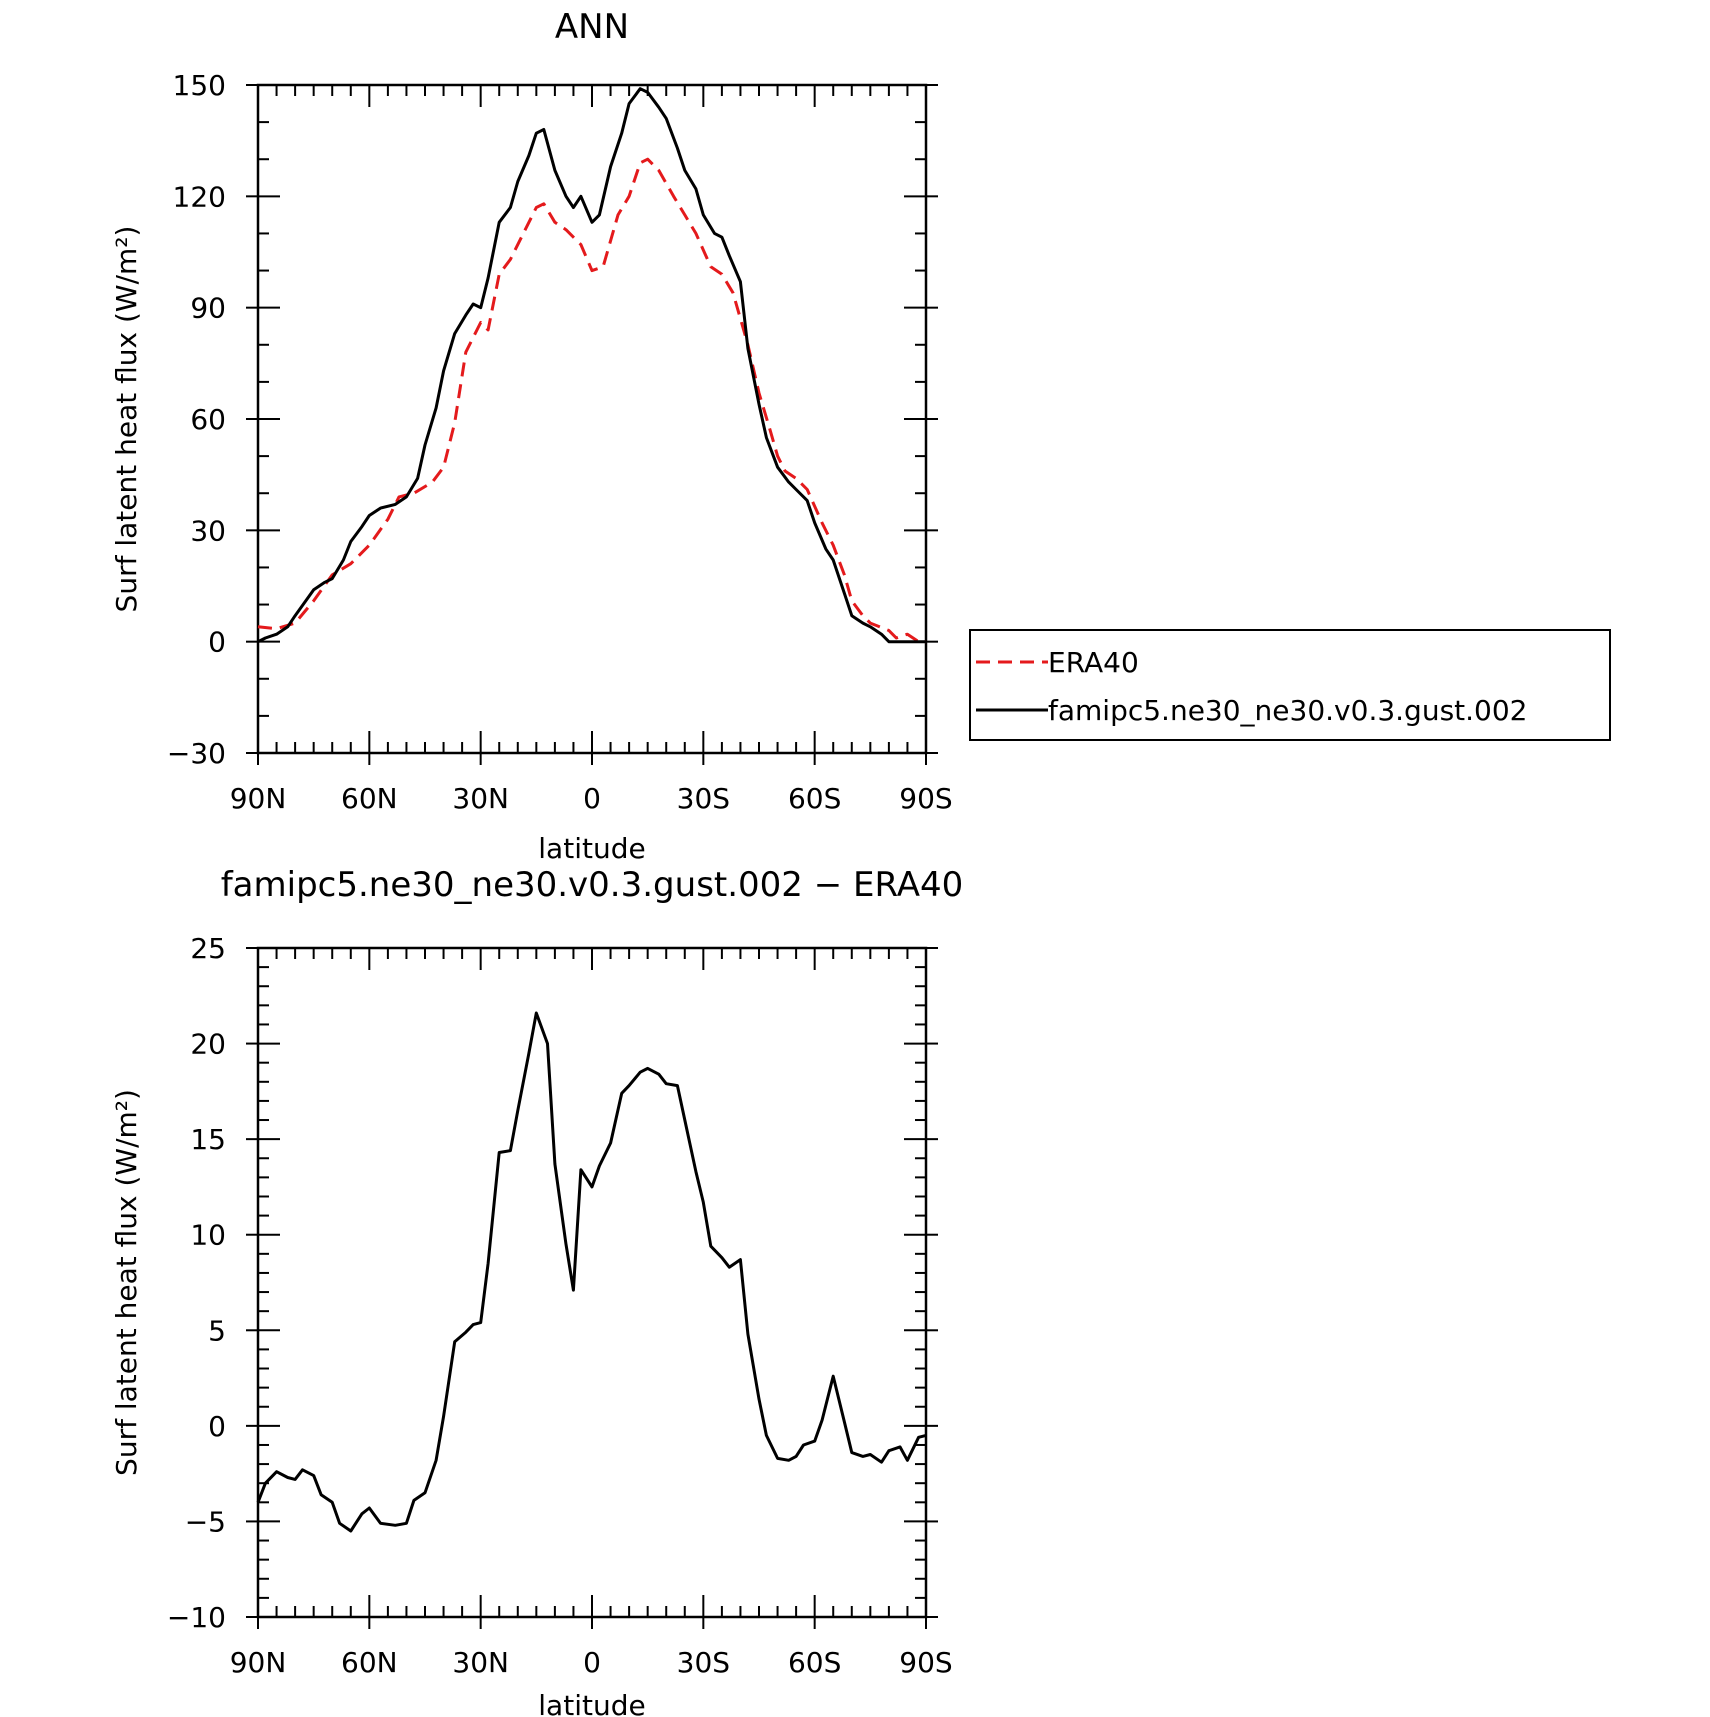  I want to click on legend-label-0: ERA40, so click(1093, 662).